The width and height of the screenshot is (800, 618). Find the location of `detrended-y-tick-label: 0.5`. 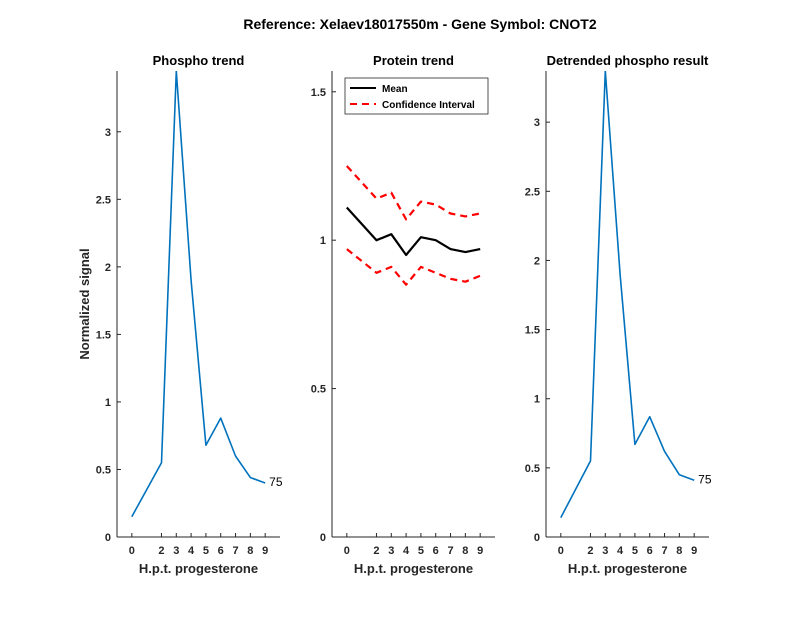

detrended-y-tick-label: 0.5 is located at coordinates (532, 469).